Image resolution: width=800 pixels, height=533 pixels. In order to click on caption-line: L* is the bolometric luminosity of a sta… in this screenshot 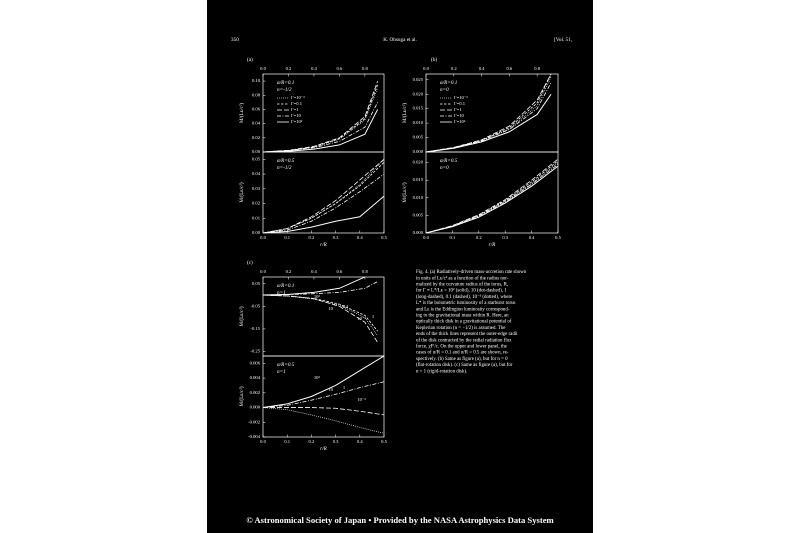, I will do `click(466, 303)`.